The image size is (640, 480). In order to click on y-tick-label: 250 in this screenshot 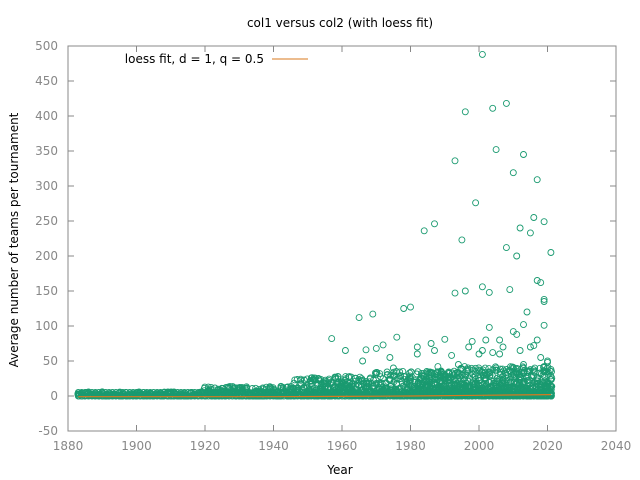, I will do `click(46, 221)`.